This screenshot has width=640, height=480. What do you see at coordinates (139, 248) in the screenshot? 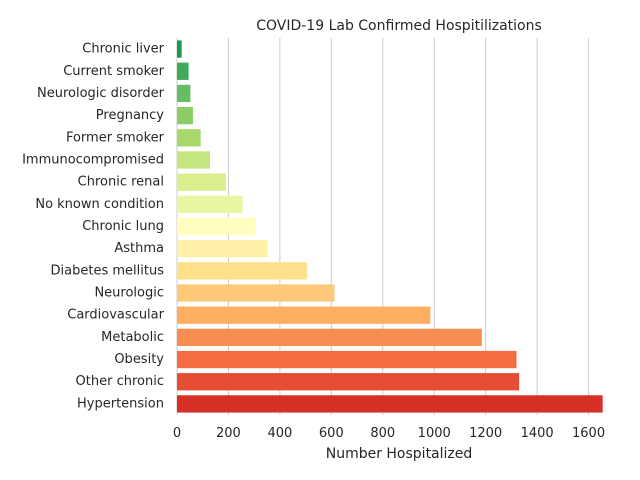
I see `category-label: Asthma` at bounding box center [139, 248].